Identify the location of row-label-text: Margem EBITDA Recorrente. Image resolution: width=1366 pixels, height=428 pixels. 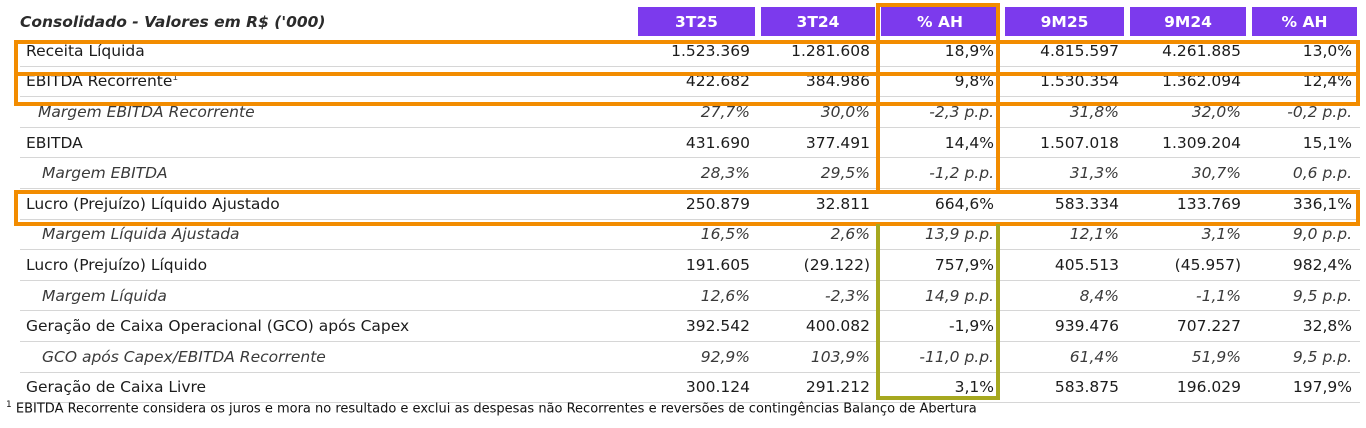
(146, 111).